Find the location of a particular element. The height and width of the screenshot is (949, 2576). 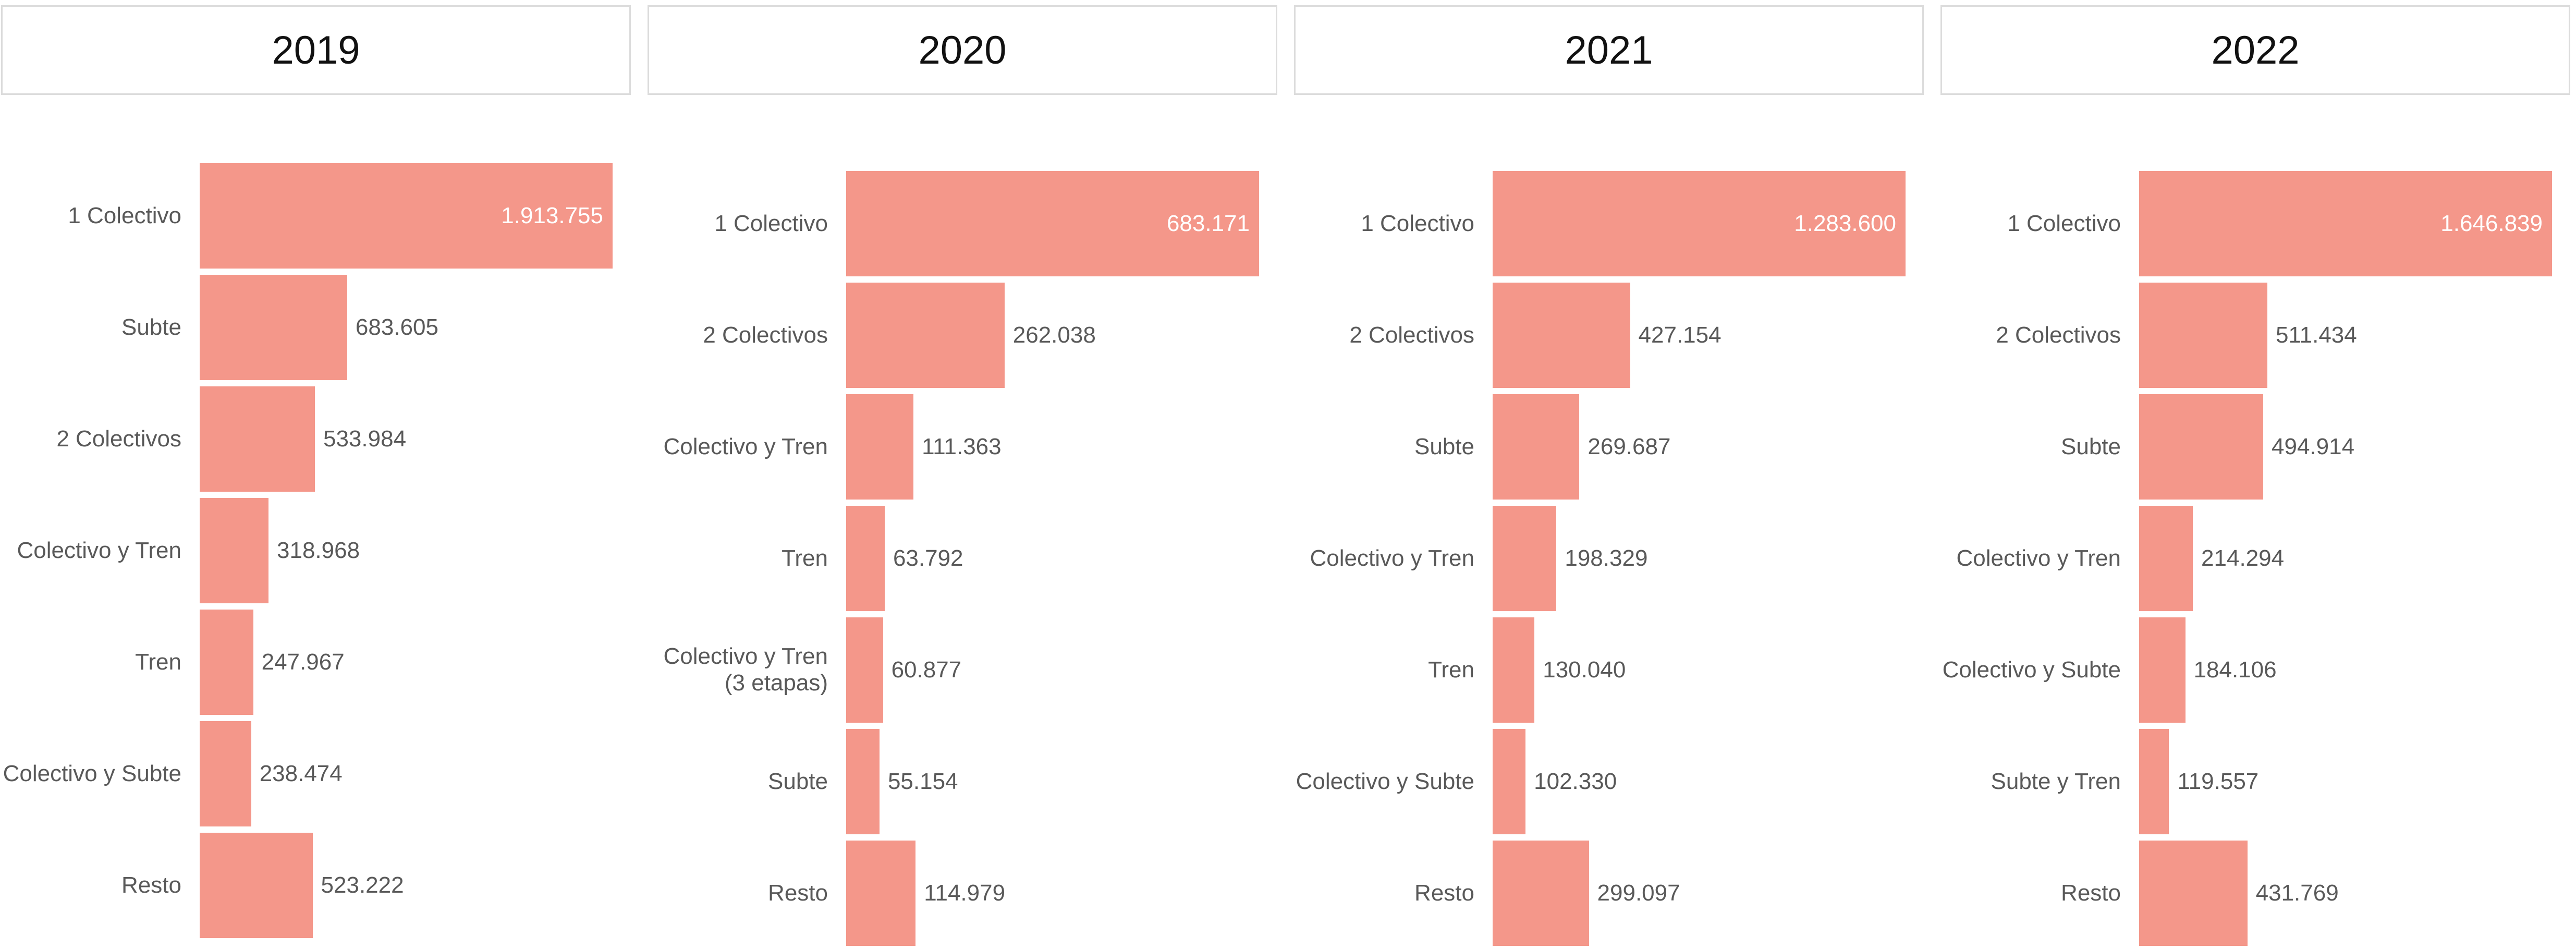

value-label: 494.914 is located at coordinates (2313, 446).